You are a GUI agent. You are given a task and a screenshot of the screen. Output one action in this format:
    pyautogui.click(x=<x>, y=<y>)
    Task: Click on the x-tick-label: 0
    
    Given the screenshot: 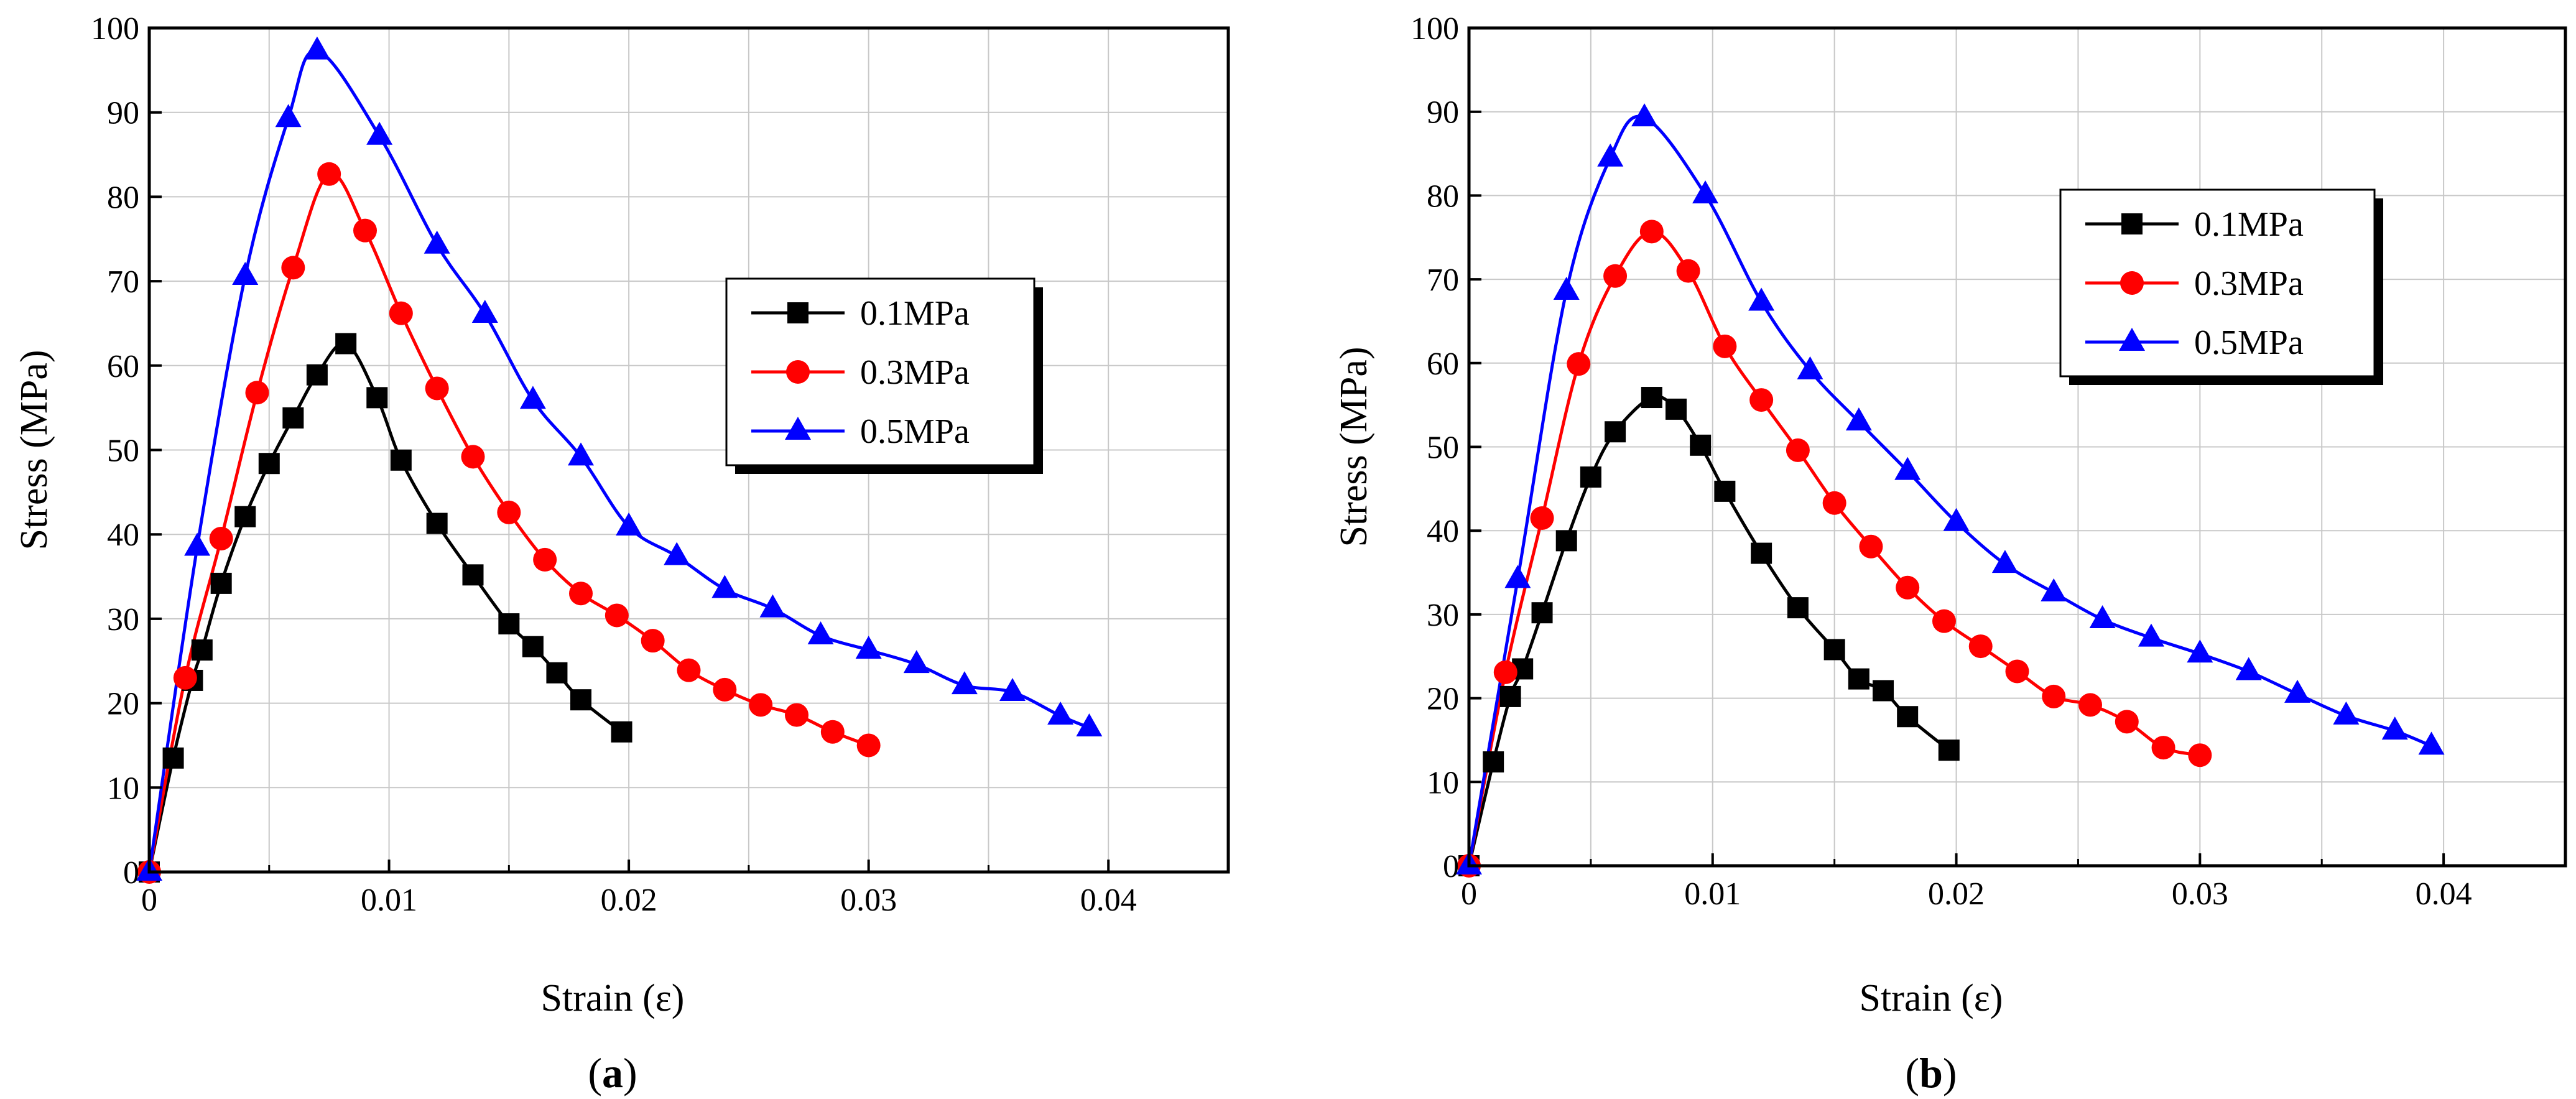 What is the action you would take?
    pyautogui.click(x=1469, y=894)
    